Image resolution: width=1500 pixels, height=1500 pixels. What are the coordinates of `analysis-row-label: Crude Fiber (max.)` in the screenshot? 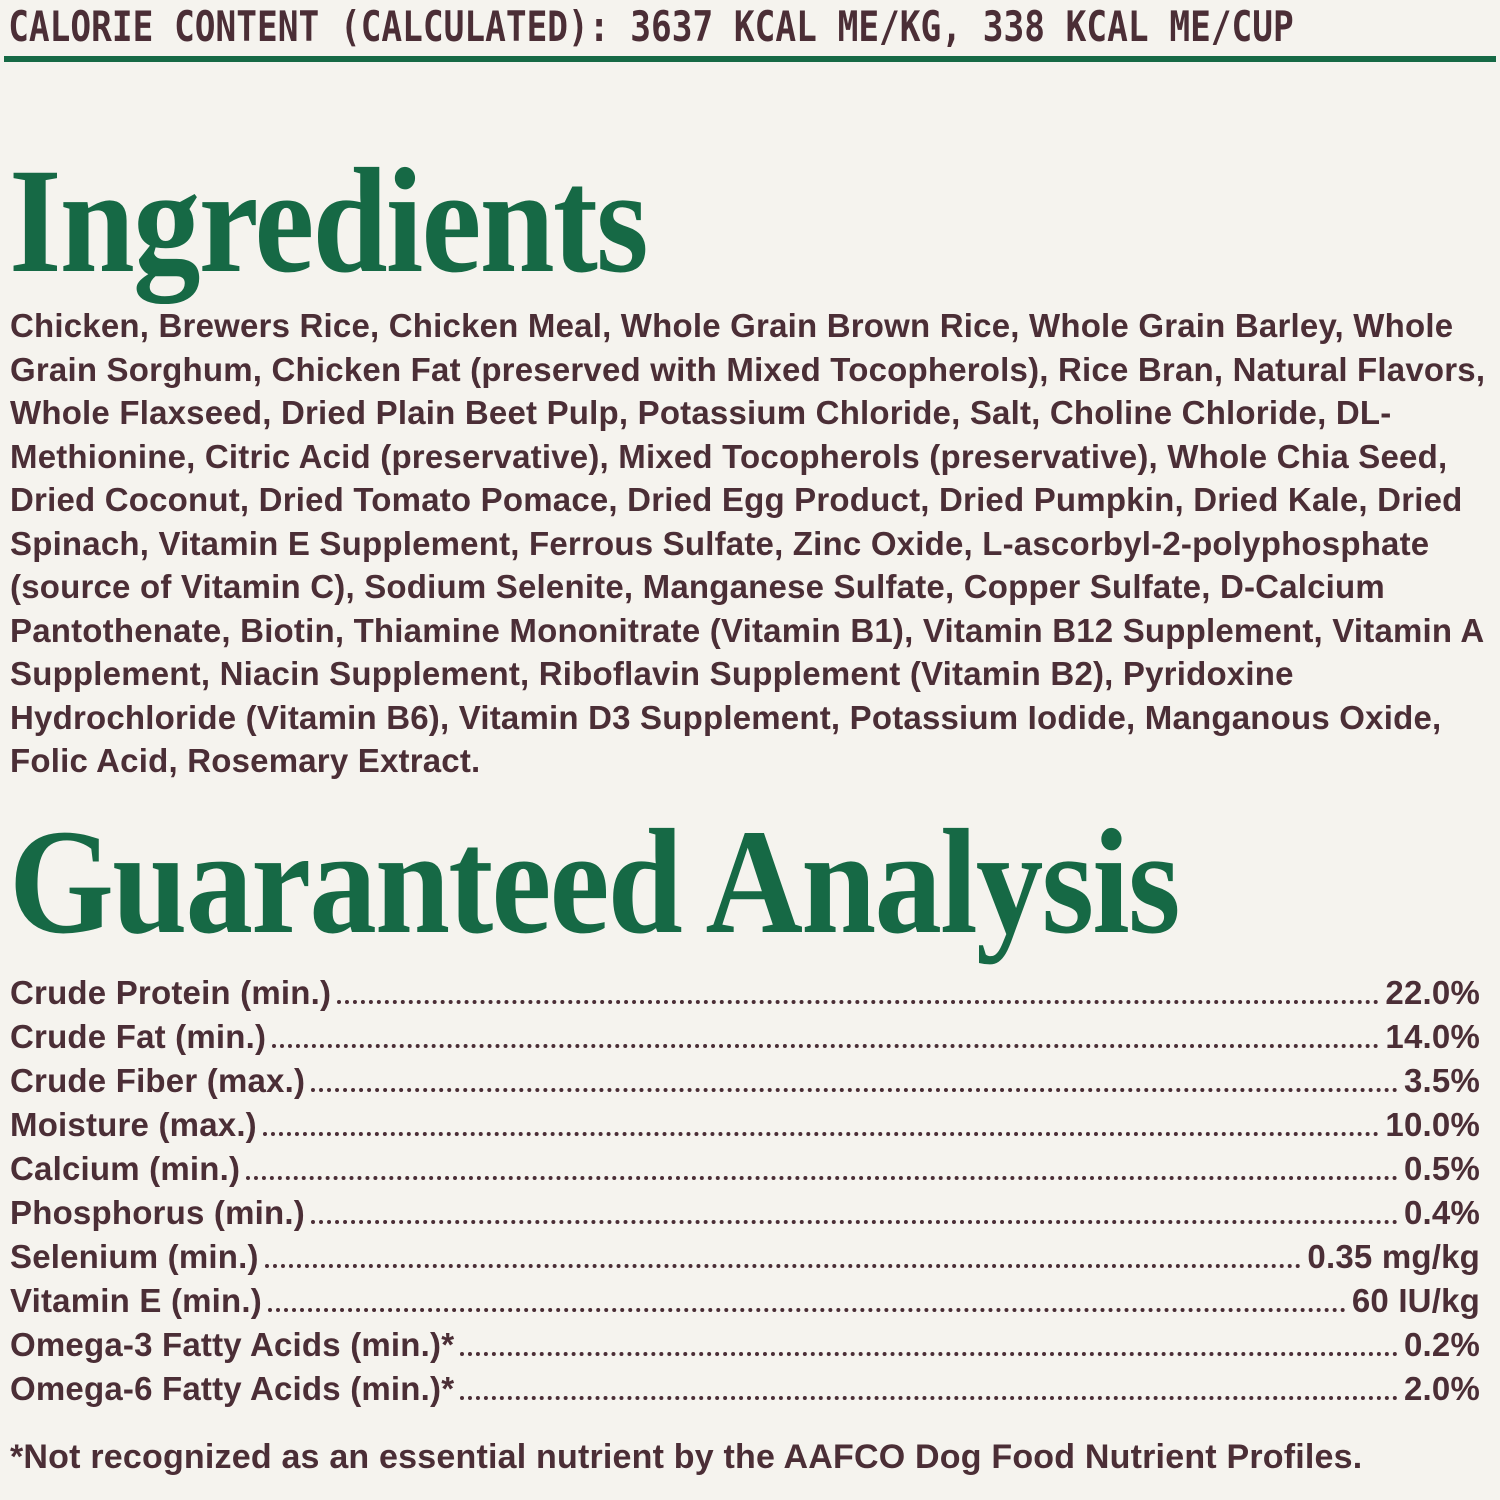 It's located at (158, 1080).